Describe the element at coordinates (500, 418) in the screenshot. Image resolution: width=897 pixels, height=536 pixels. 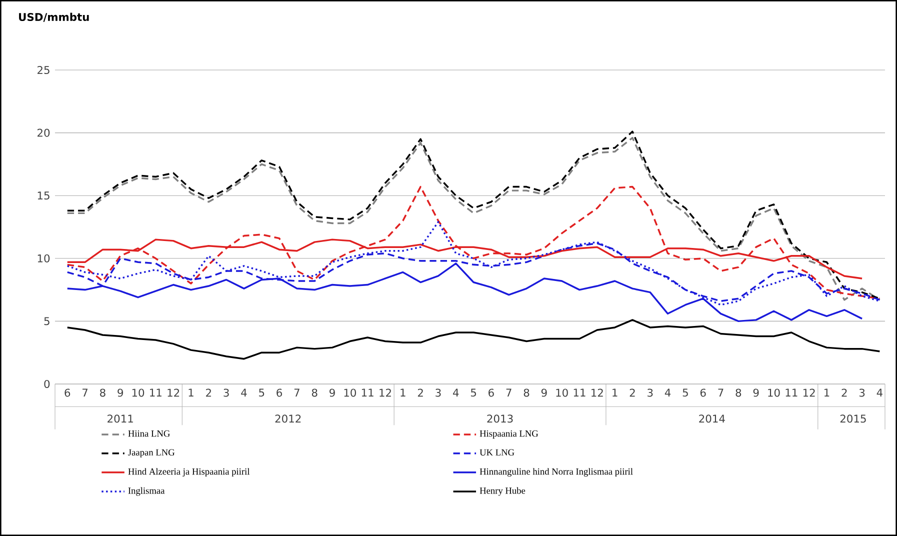
I see `text: 2013` at that location.